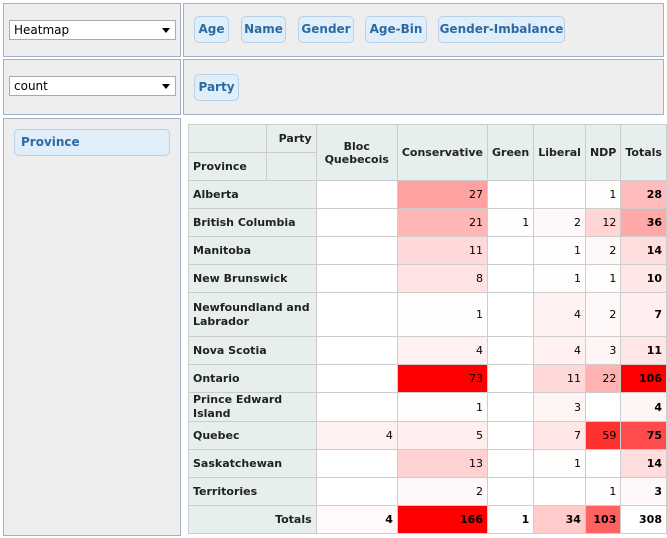  Describe the element at coordinates (643, 278) in the screenshot. I see `row-total-cell: 10` at that location.